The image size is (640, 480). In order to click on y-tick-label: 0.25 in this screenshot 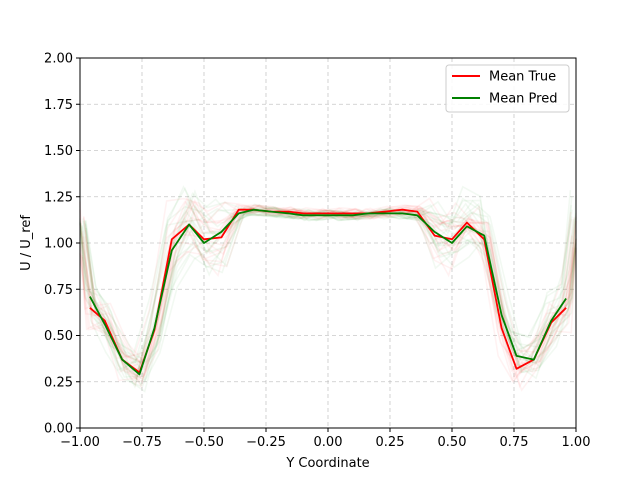, I will do `click(58, 382)`.